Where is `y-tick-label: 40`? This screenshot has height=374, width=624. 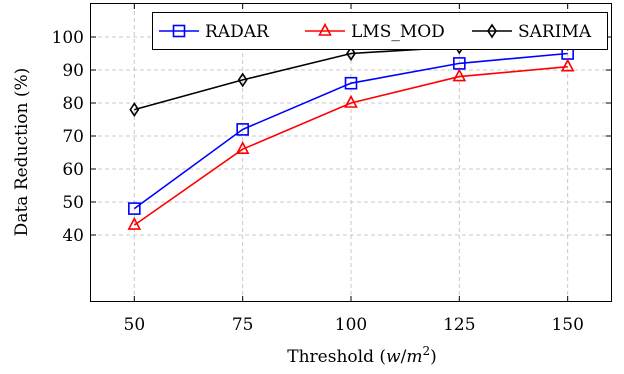
y-tick-label: 40 is located at coordinates (73, 236).